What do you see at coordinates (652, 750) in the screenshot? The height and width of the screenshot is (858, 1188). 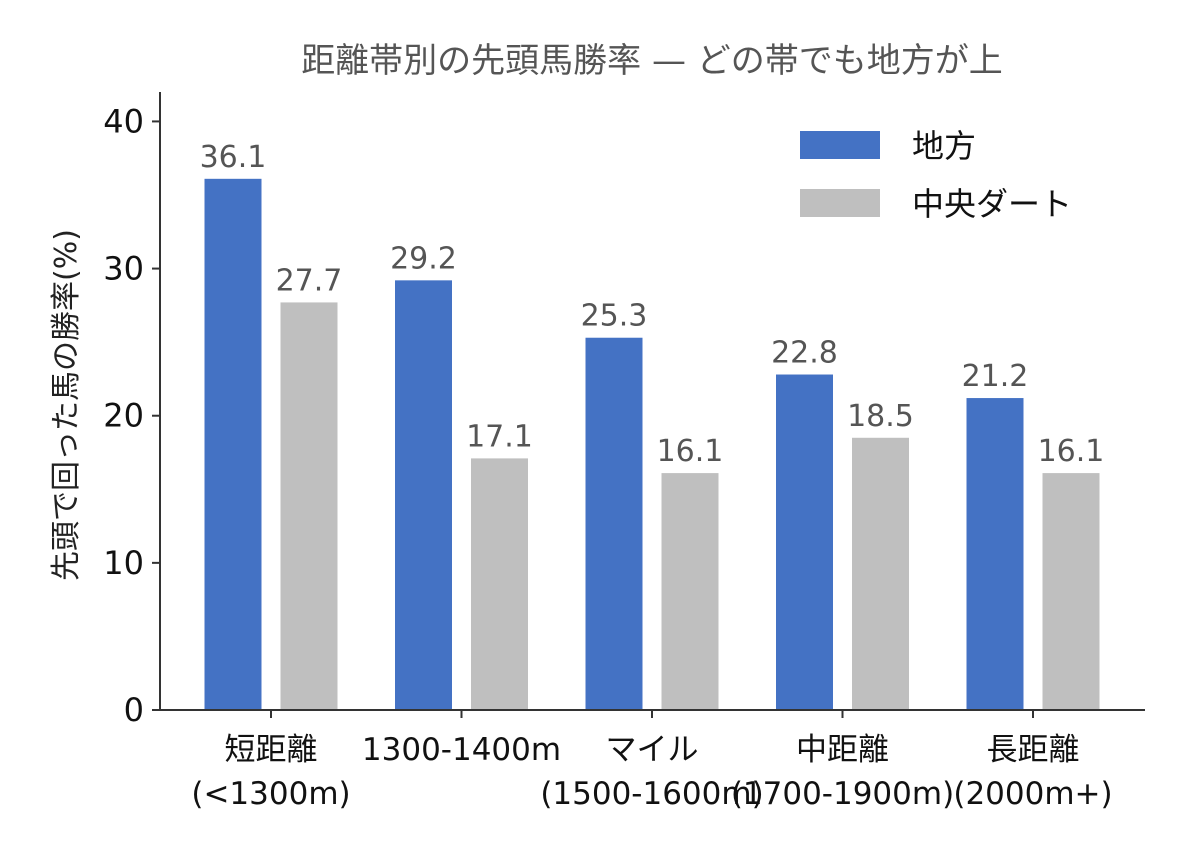 I see `x-tick-label: マイル` at bounding box center [652, 750].